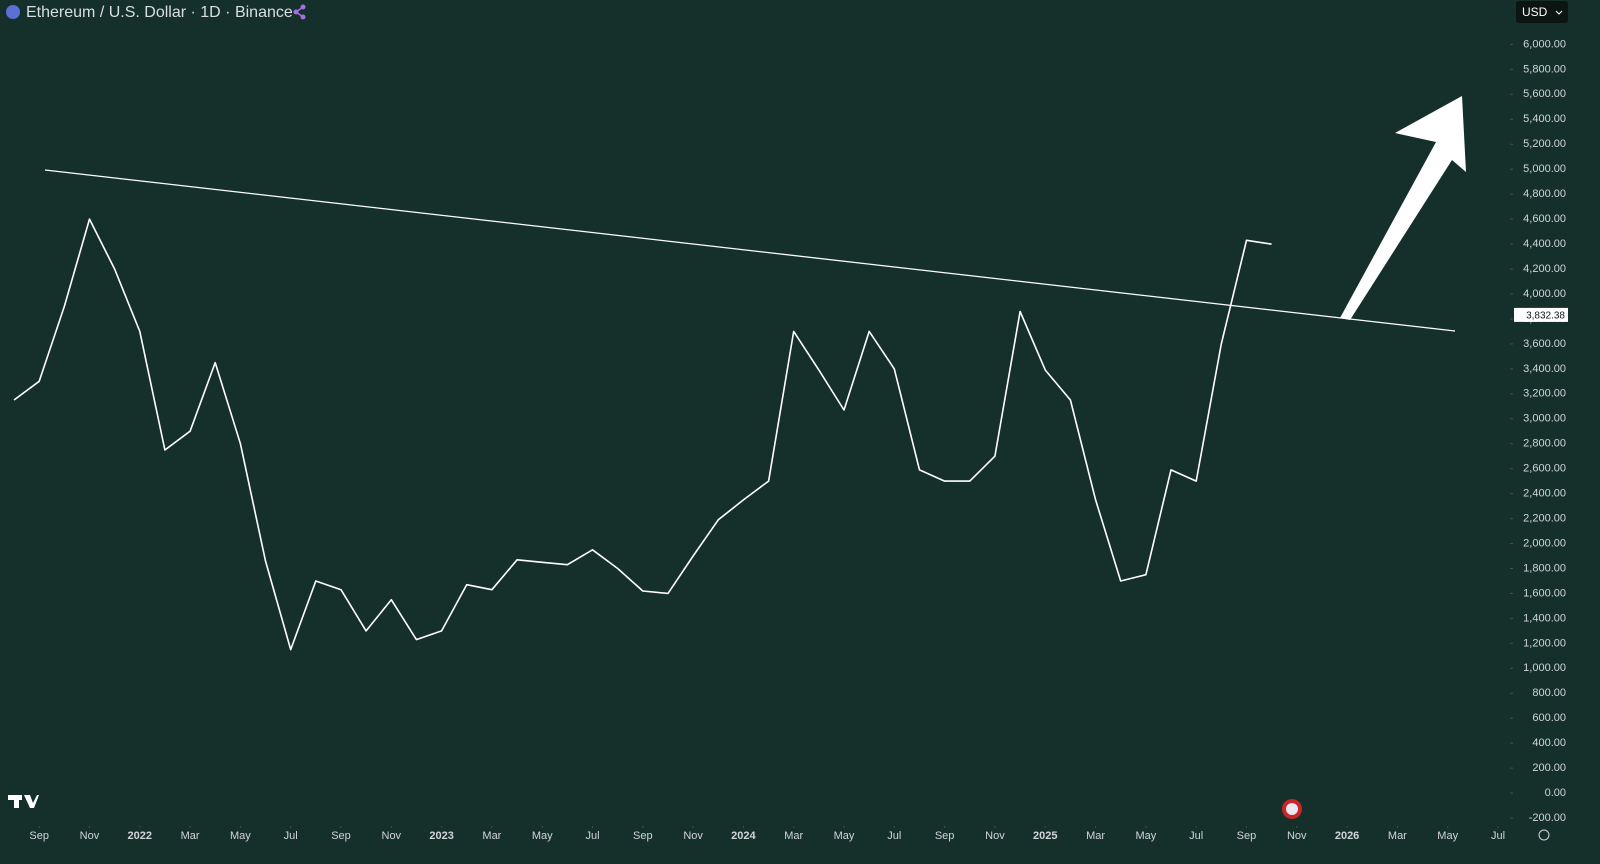 The image size is (1600, 864). Describe the element at coordinates (1544, 668) in the screenshot. I see `y-tick-label: 1,000.00` at that location.